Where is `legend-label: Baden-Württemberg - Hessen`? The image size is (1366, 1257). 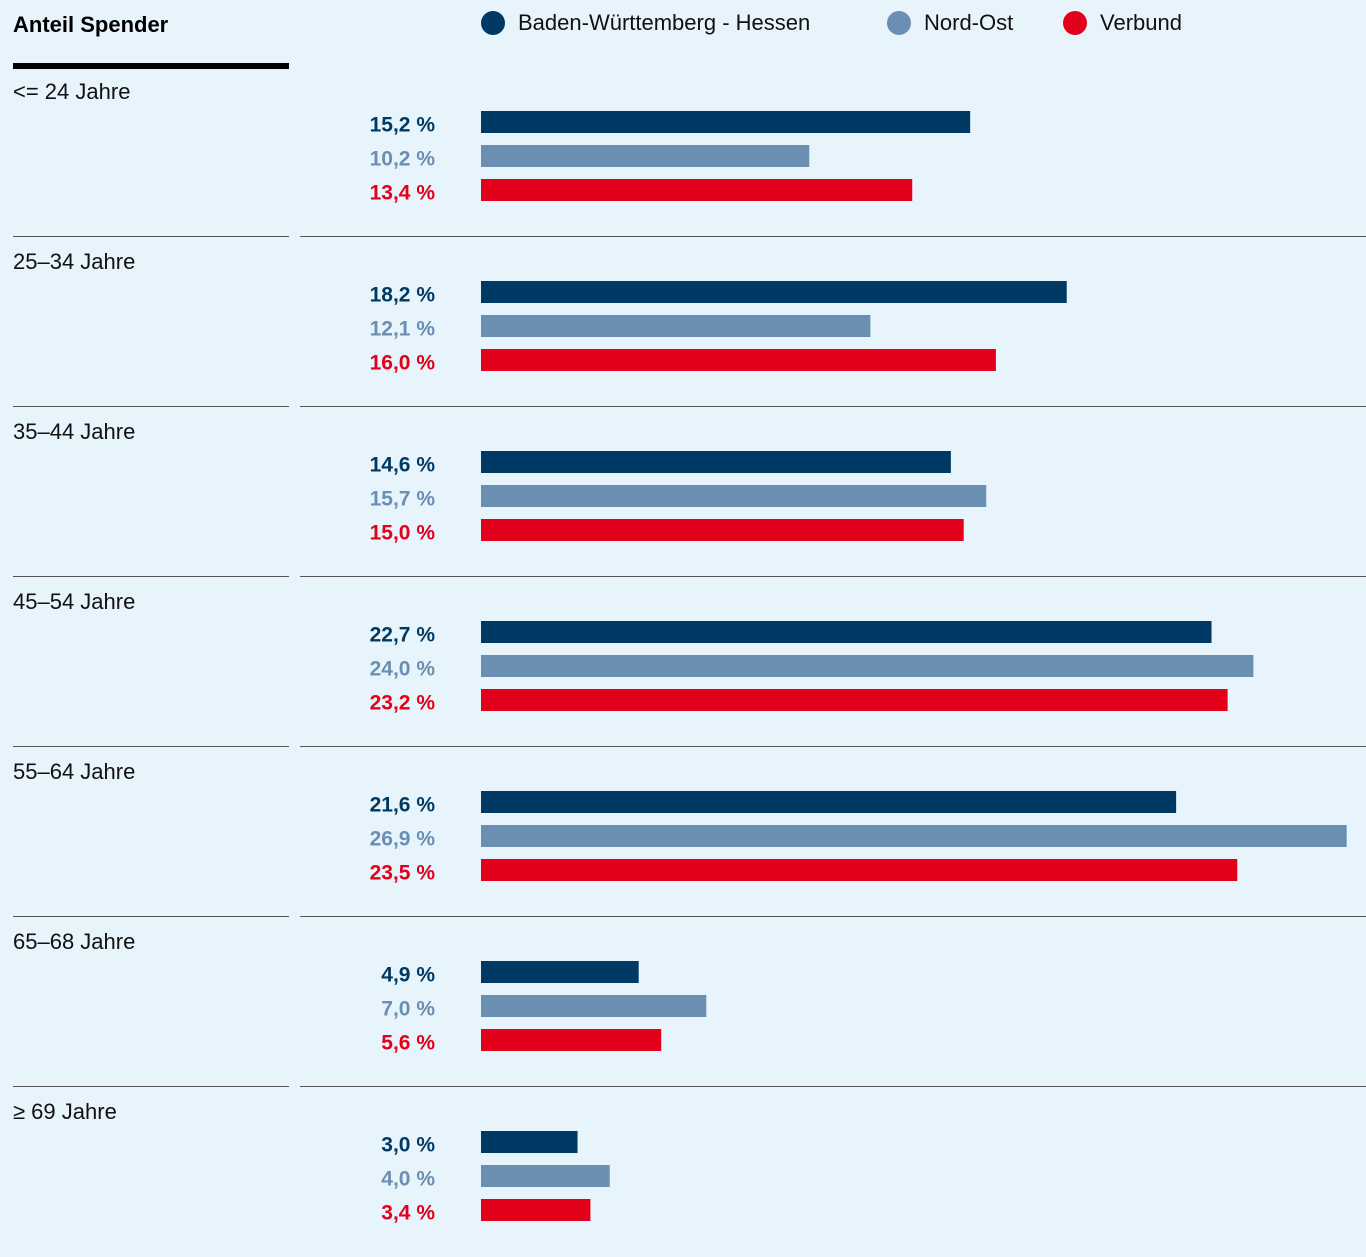
legend-label: Baden-Württemberg - Hessen is located at coordinates (664, 22).